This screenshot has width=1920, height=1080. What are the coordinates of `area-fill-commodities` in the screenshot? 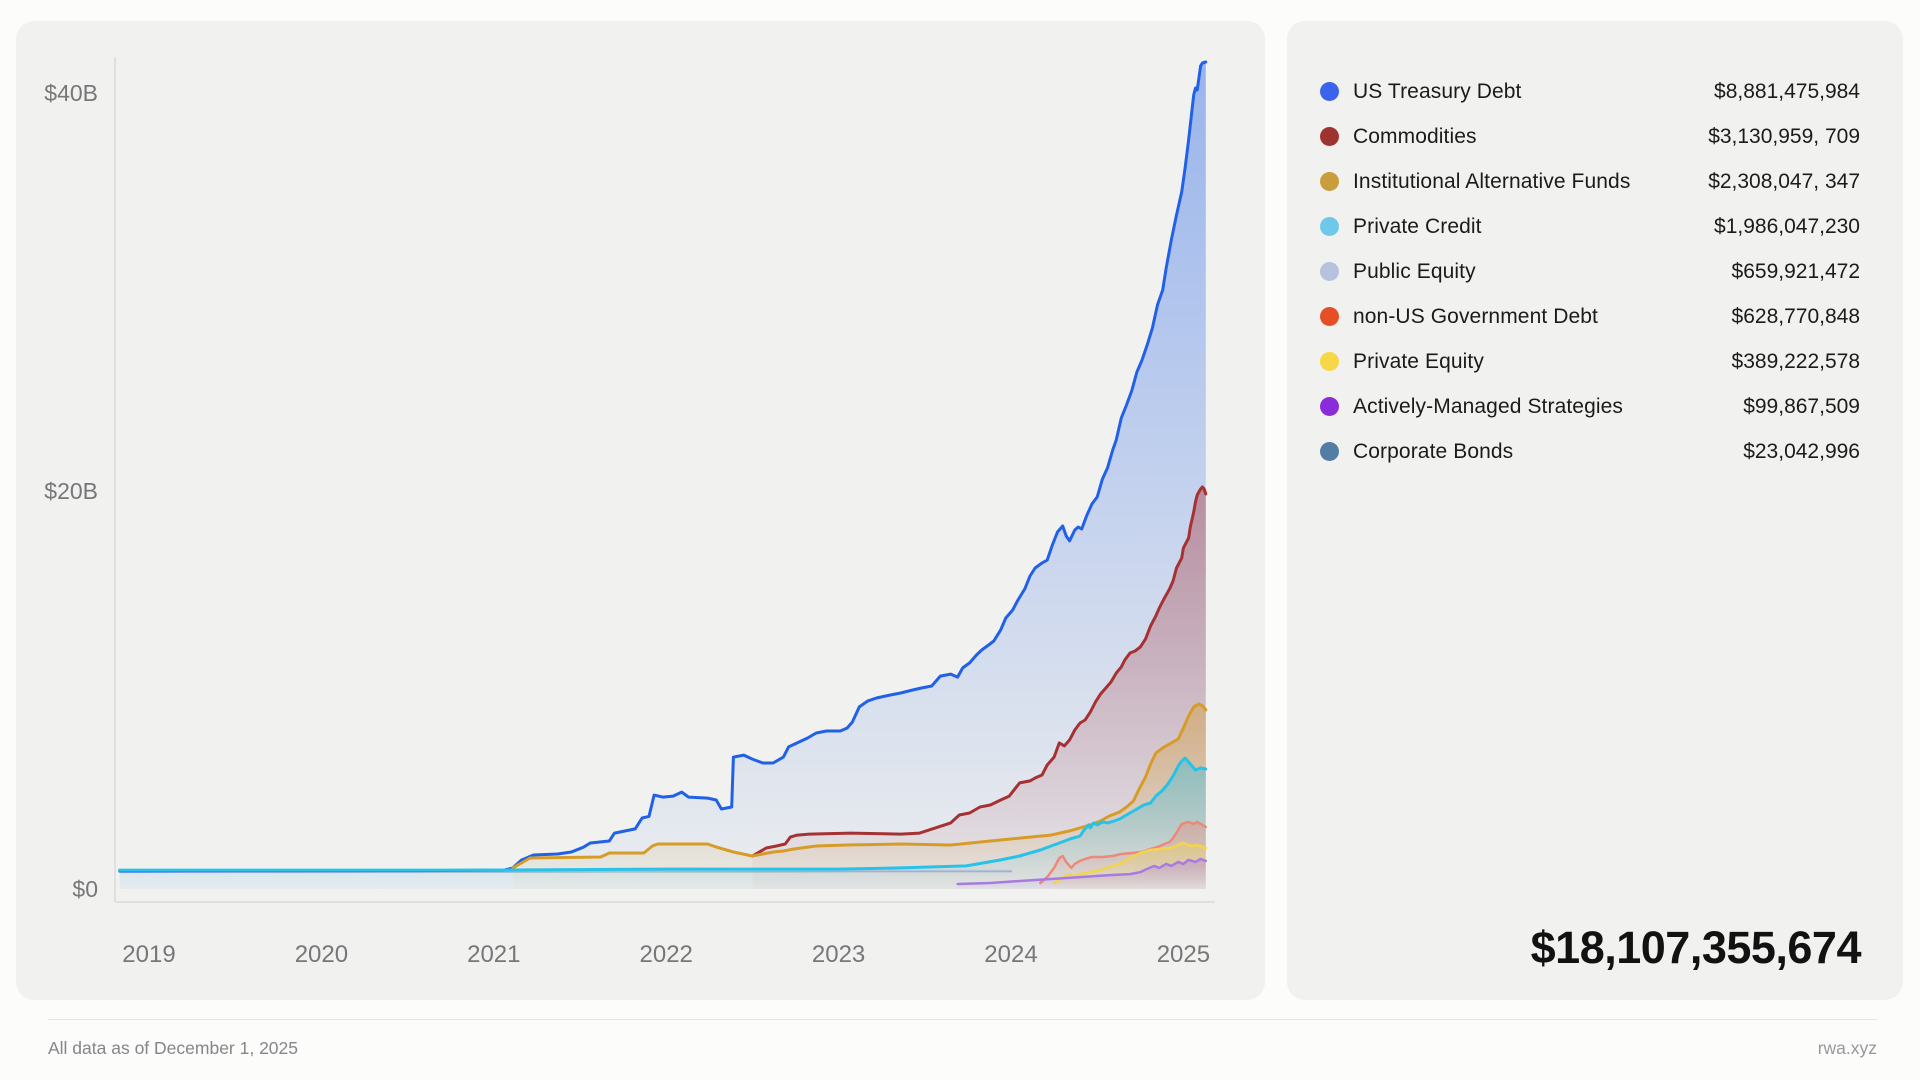 It's located at (979, 688).